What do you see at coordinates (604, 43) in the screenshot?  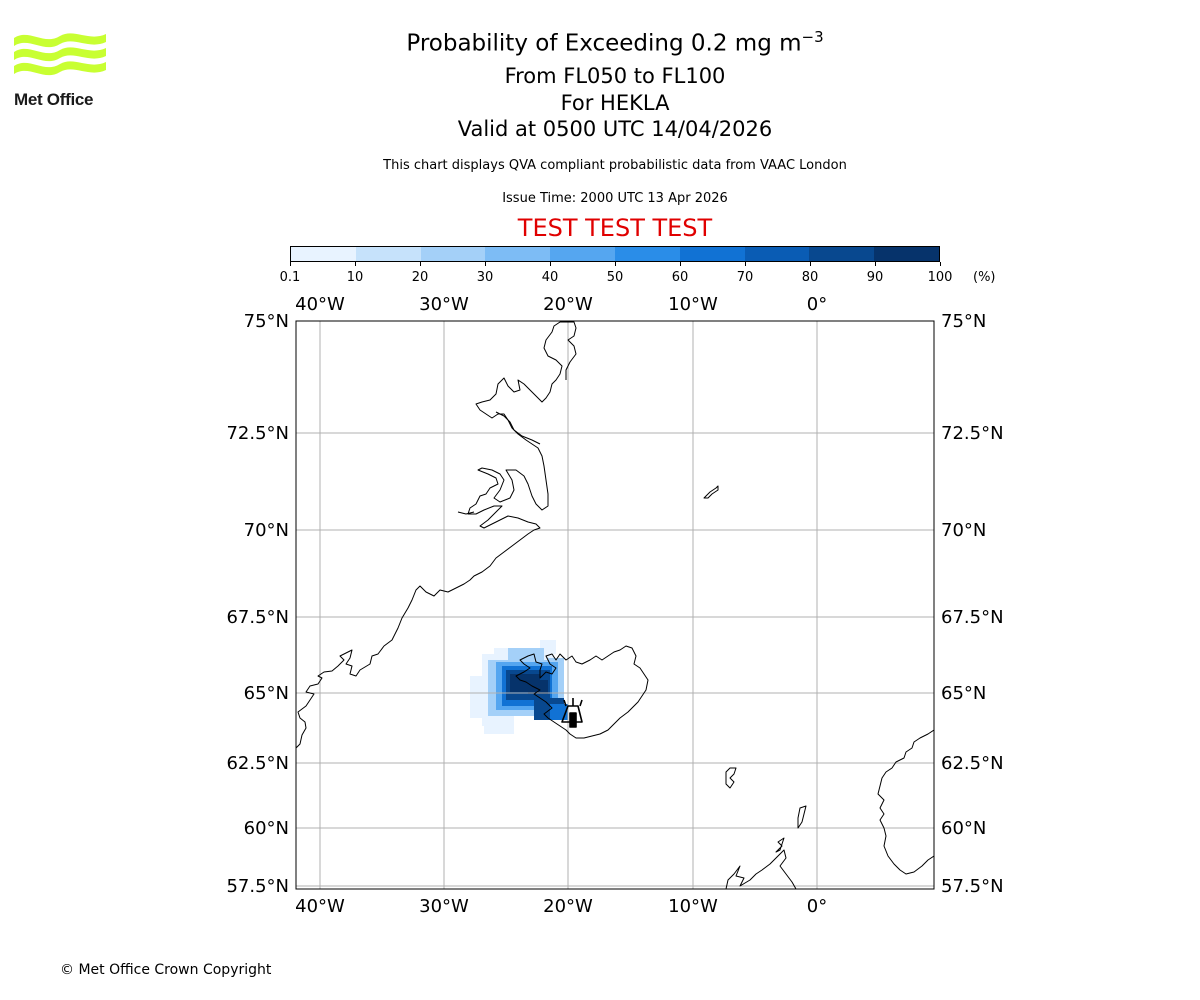 I see `title-line1: Probability of Exceeding 0.2 mg m` at bounding box center [604, 43].